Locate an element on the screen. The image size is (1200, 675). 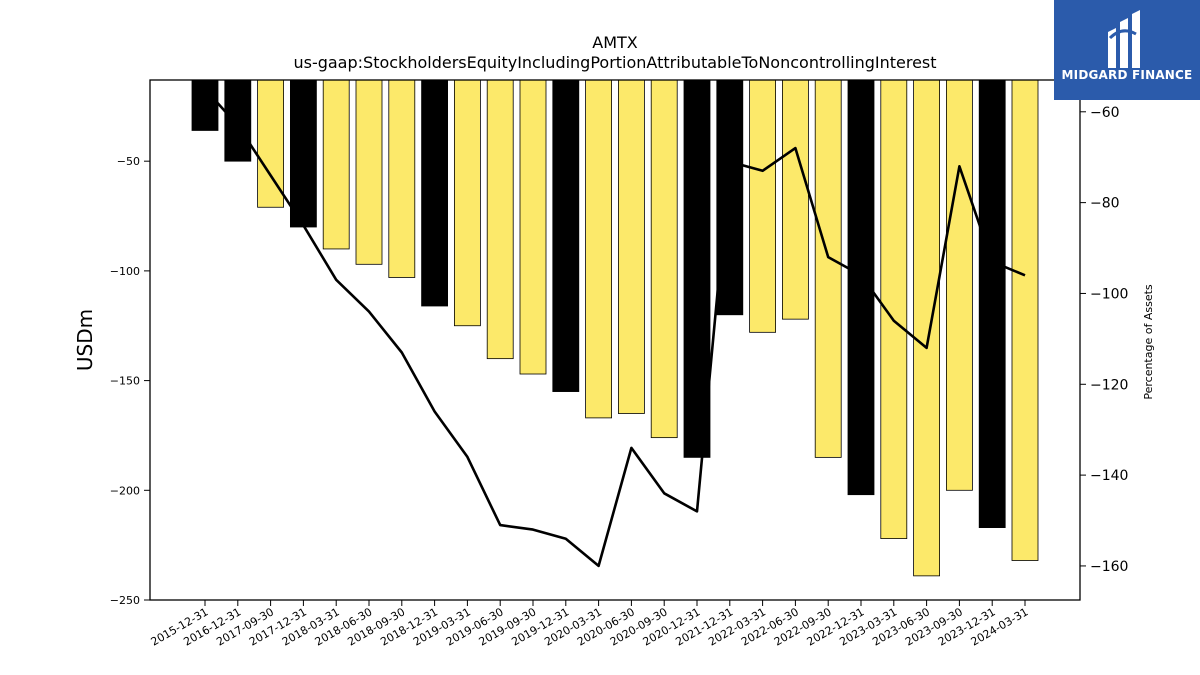
right-axis-ticks: −60 −80 −100 −120 −140 −160 is located at coordinates (1104, 340).